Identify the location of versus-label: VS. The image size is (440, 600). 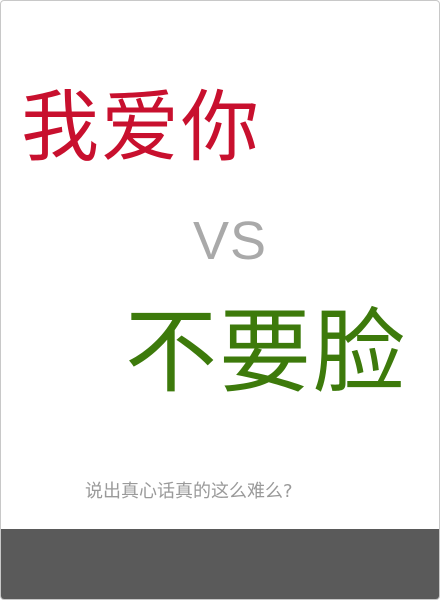
(230, 241).